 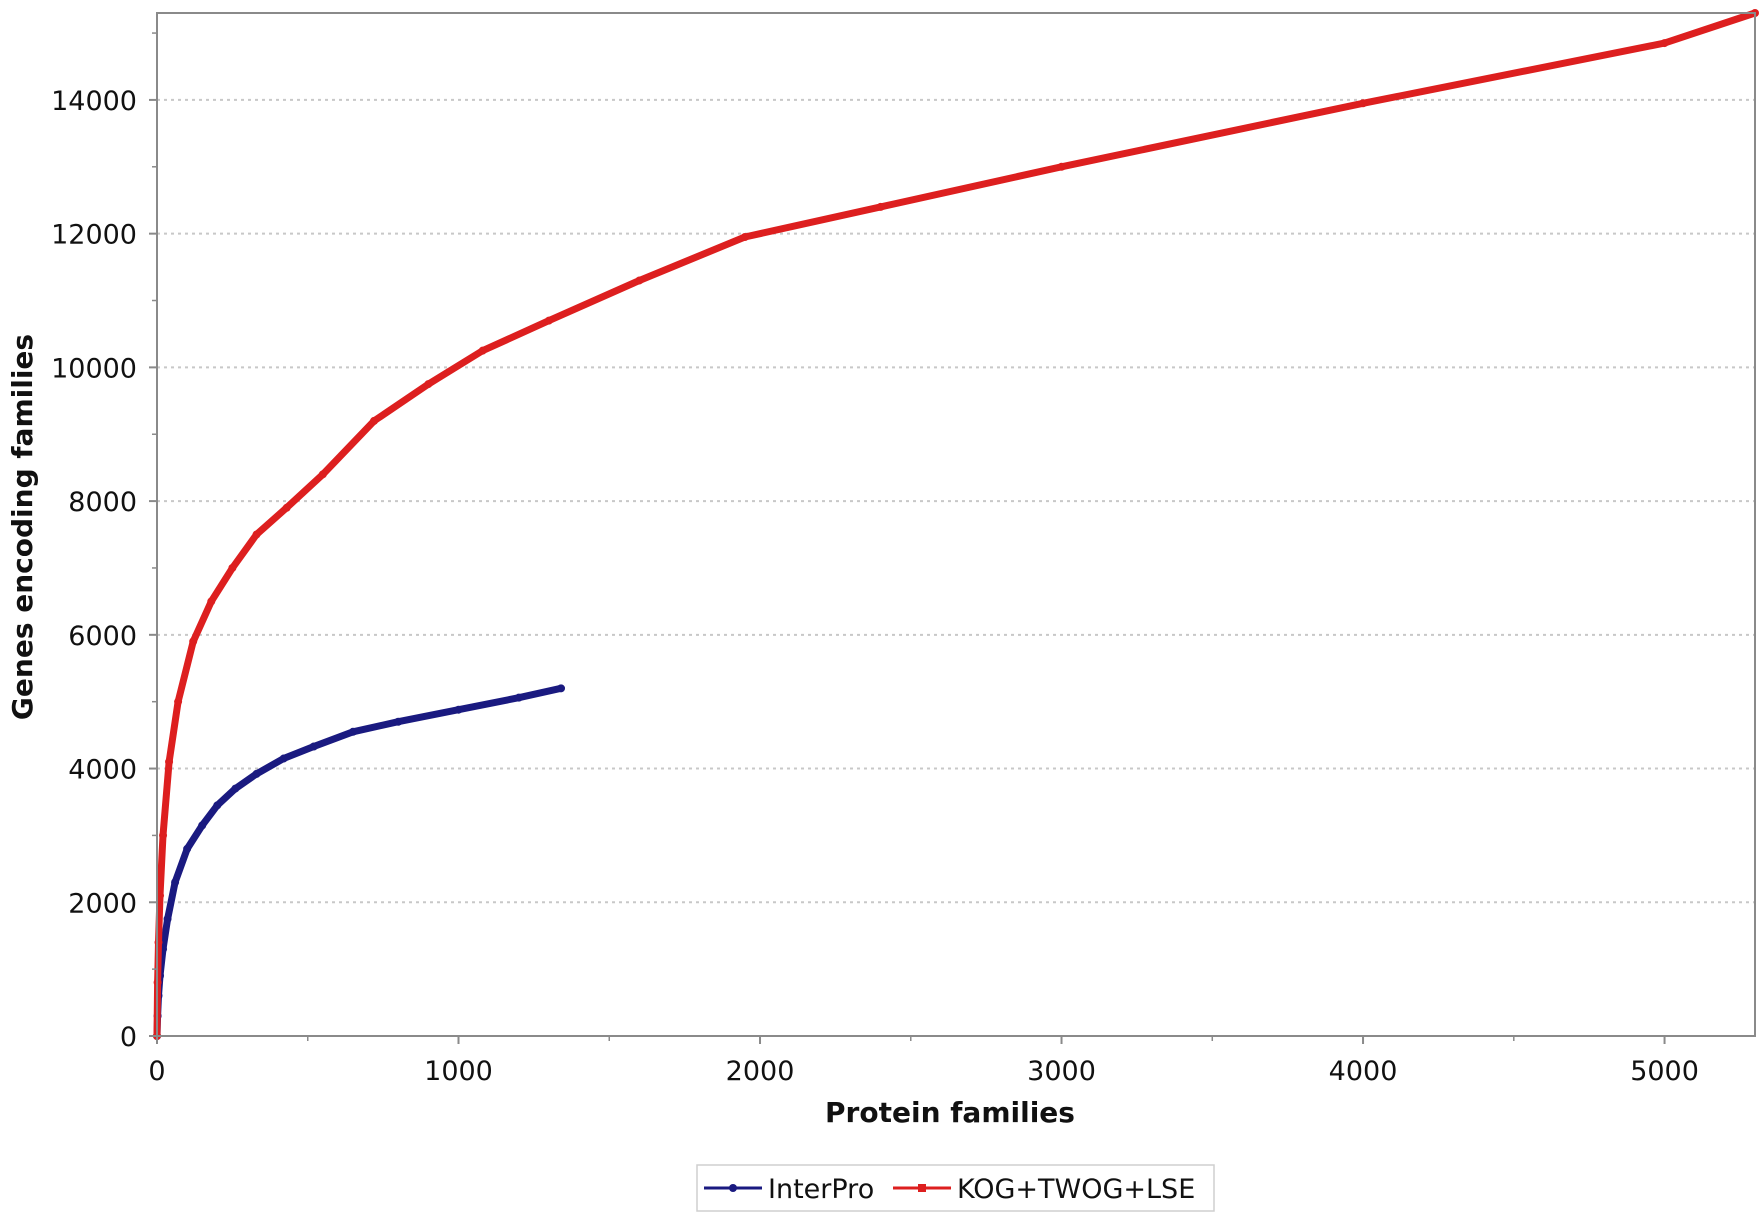 I want to click on x-tick-label: 1000, so click(x=458, y=1071).